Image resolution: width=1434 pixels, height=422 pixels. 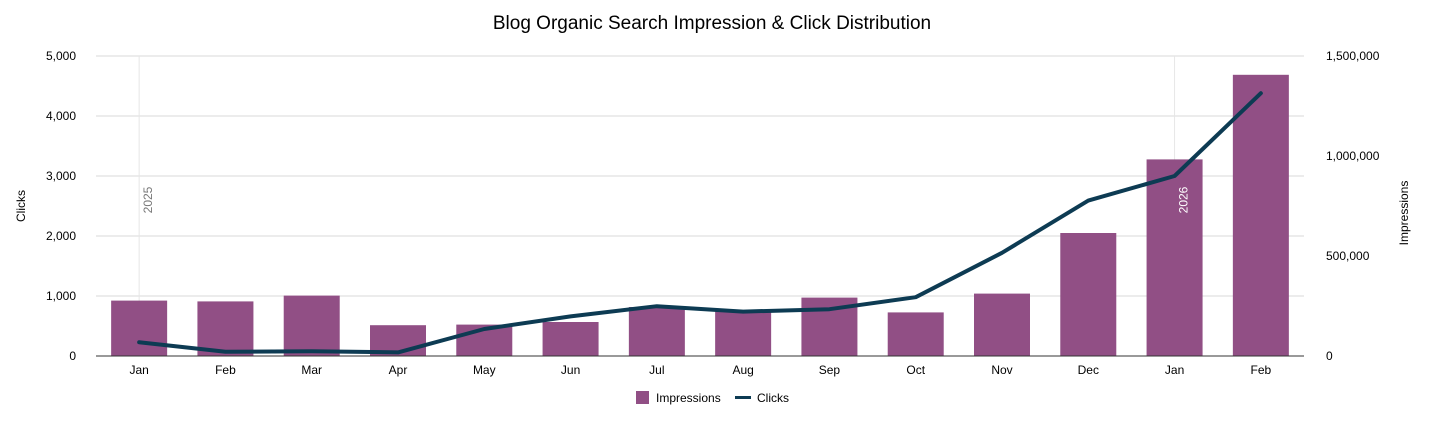 I want to click on right-axis-title: Impressions, so click(x=1404, y=213).